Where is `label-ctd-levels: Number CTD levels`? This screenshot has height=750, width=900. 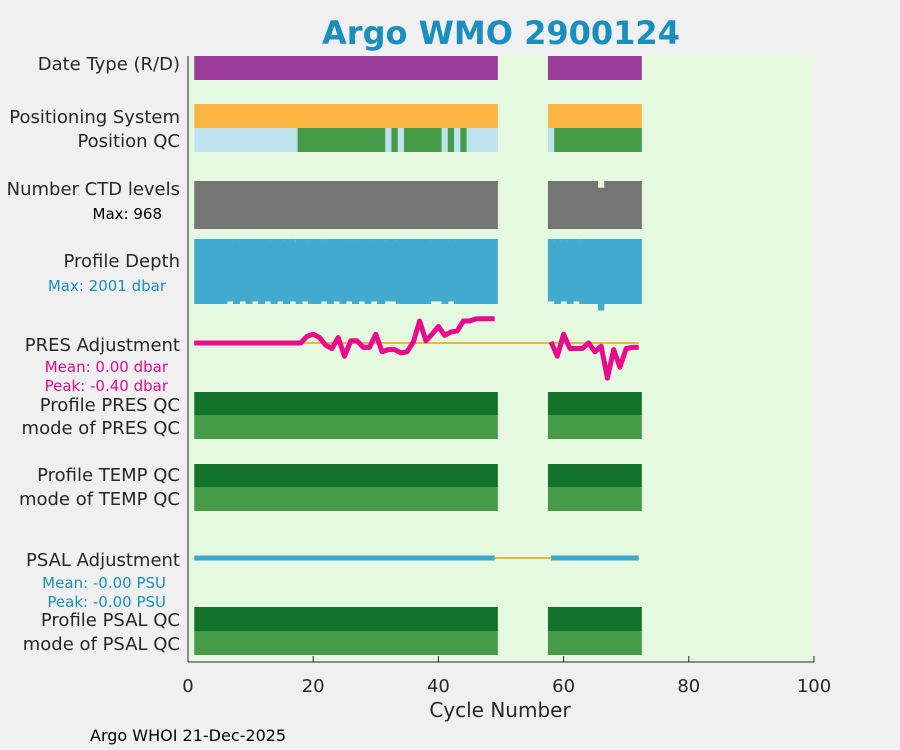 label-ctd-levels: Number CTD levels is located at coordinates (93, 189).